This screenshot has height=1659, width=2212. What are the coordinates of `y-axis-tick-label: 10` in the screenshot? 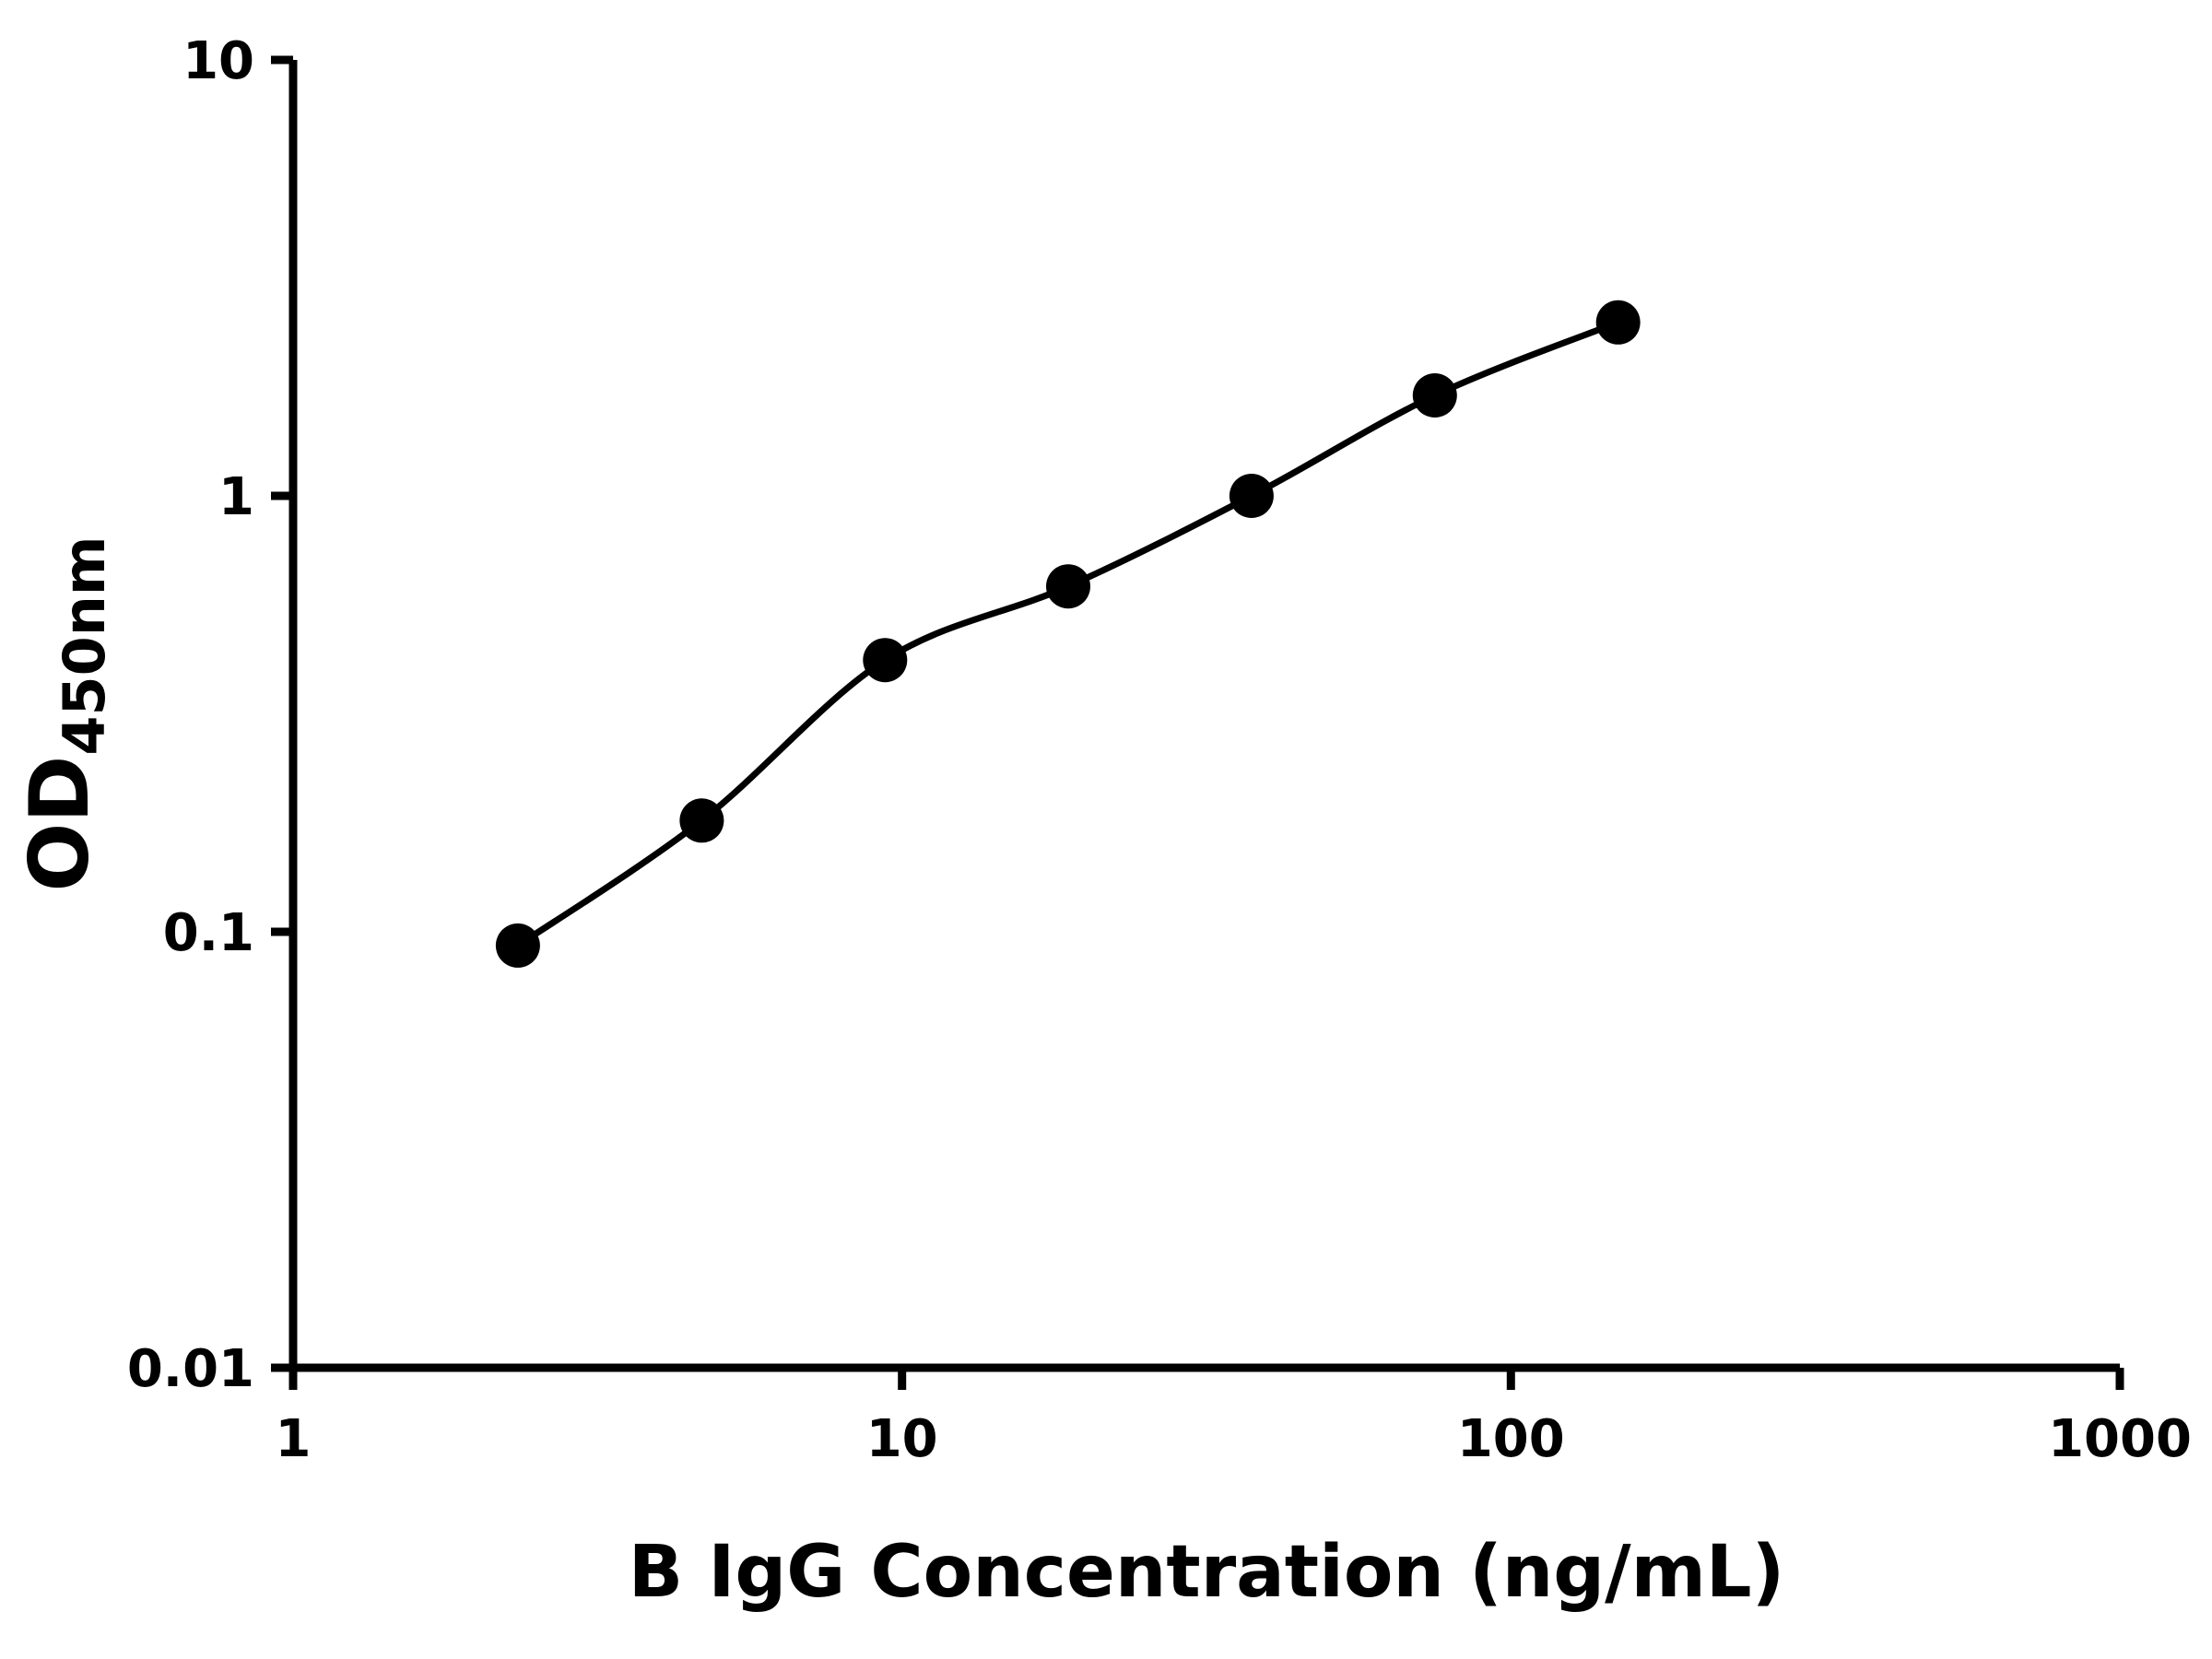 It's located at (218, 61).